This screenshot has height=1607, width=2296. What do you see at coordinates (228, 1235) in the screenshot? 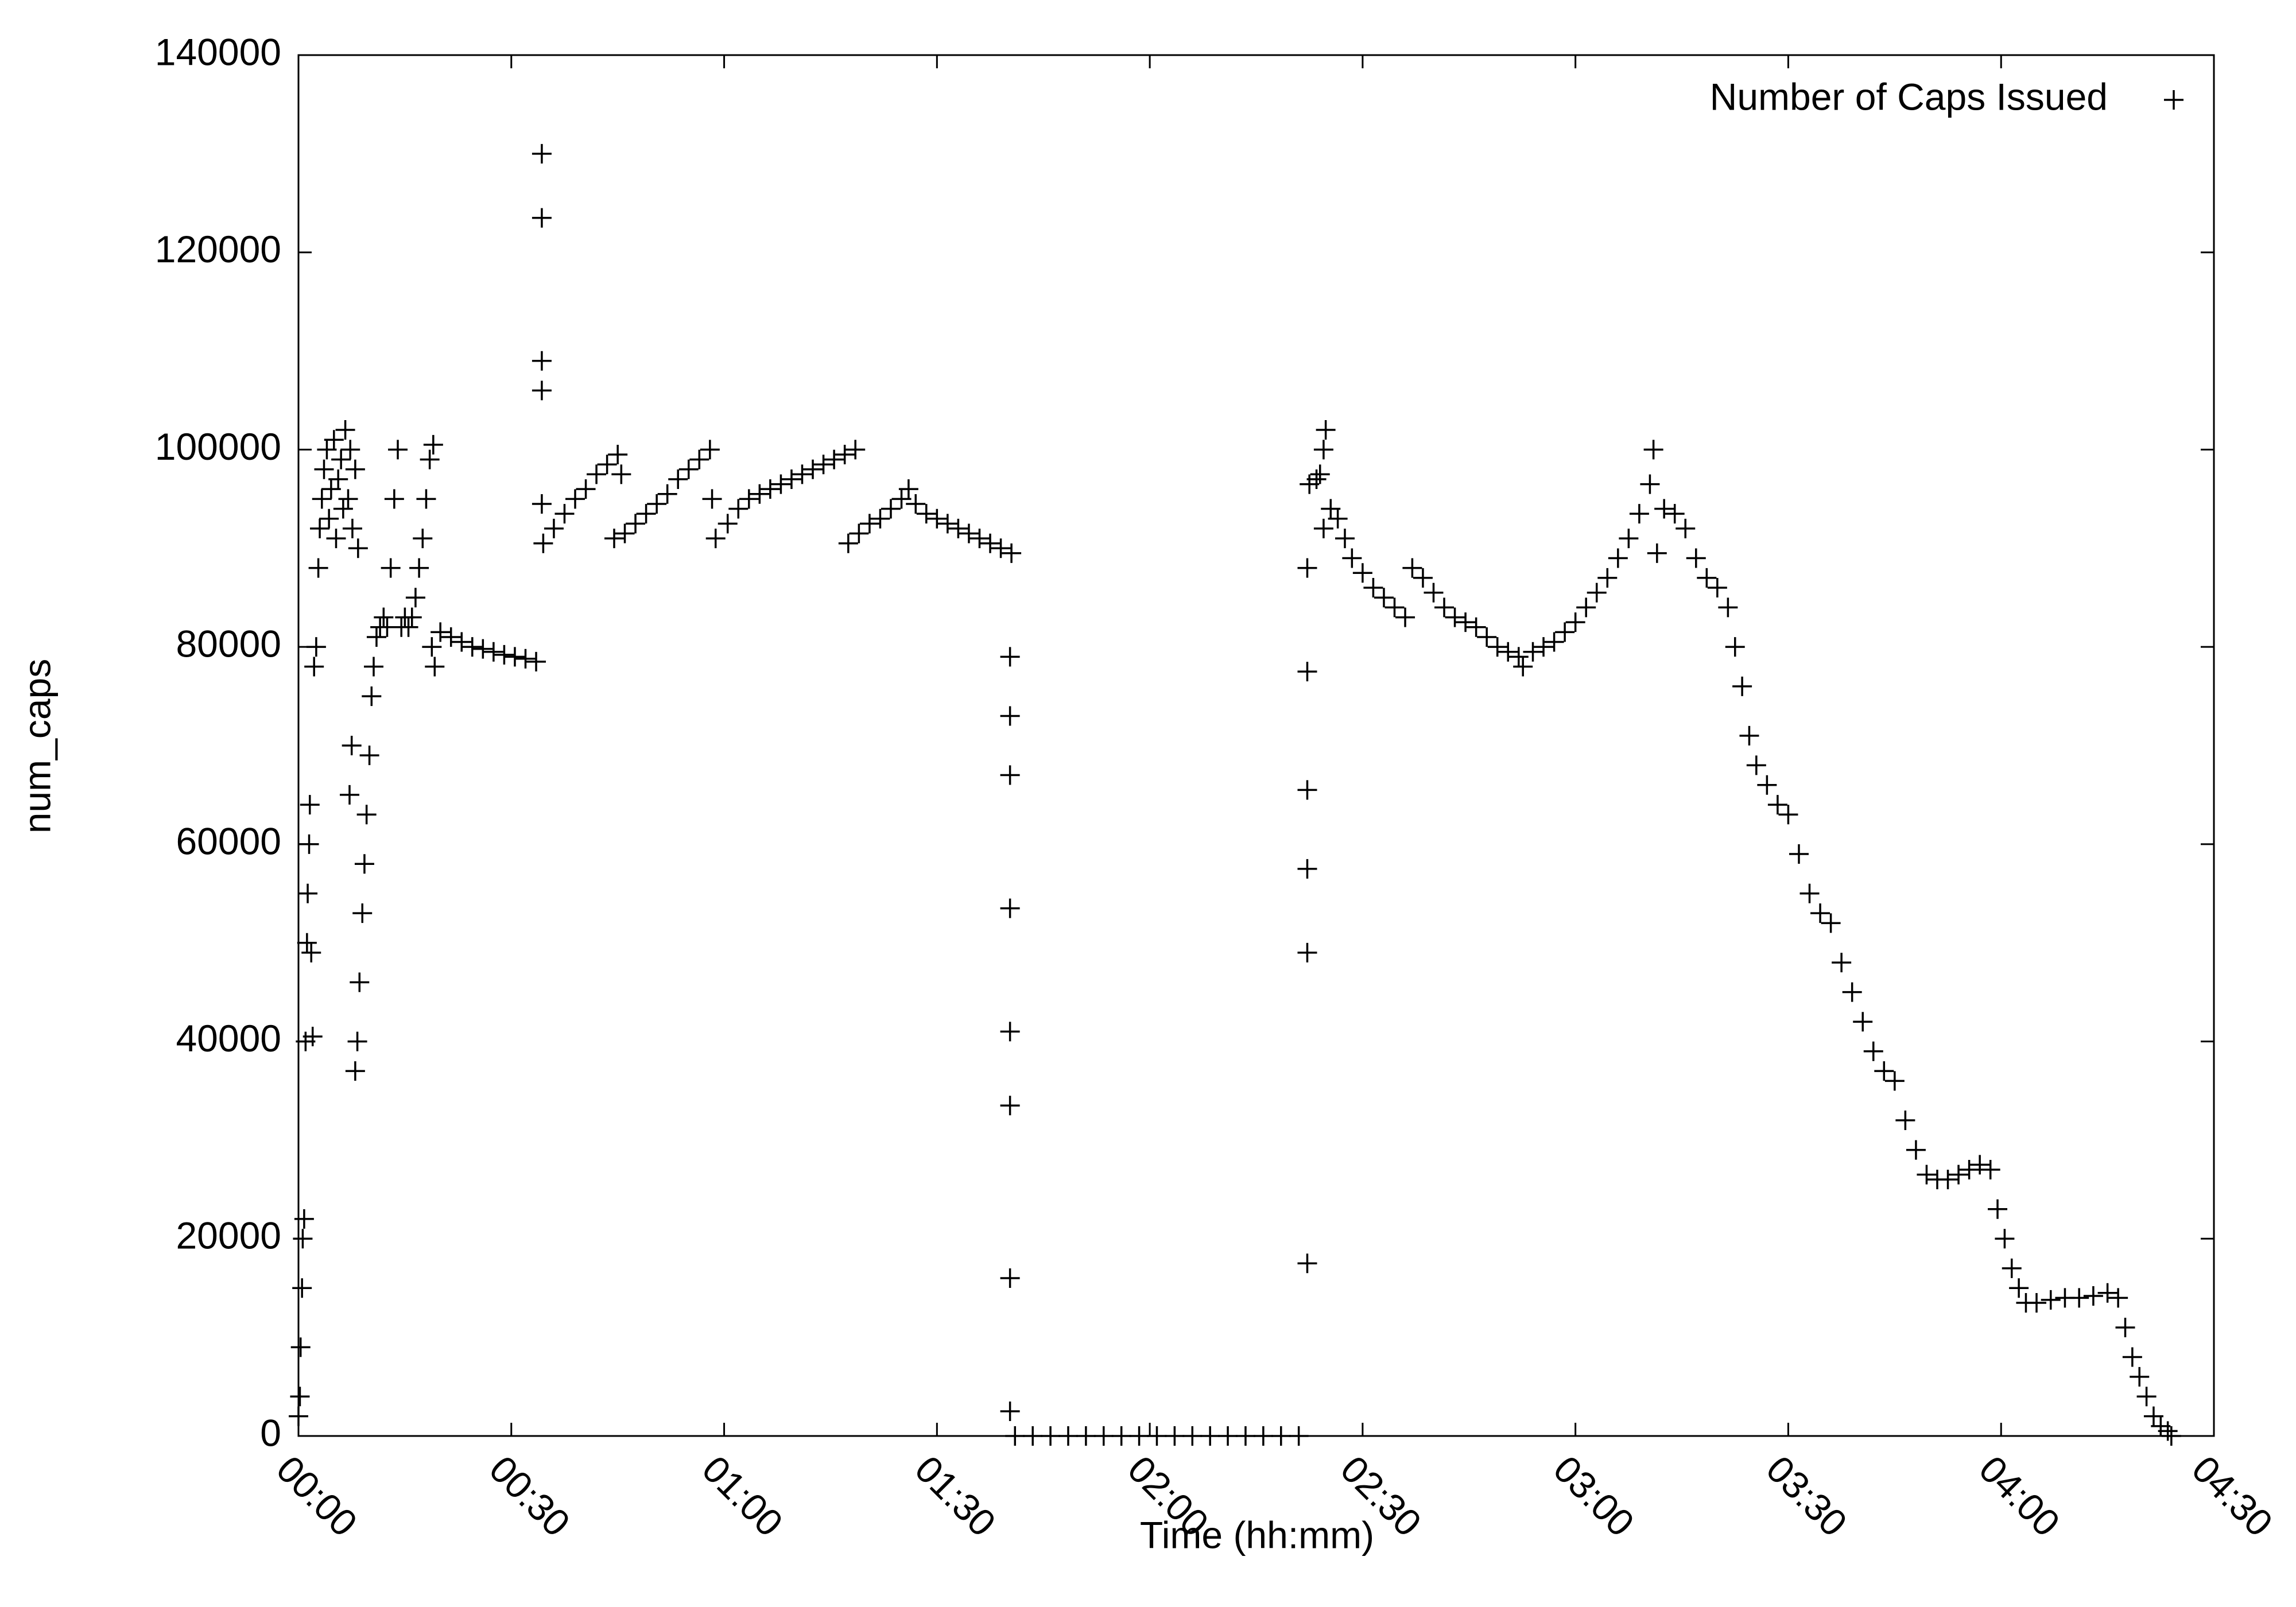
I see `y-tick-label: 20000` at bounding box center [228, 1235].